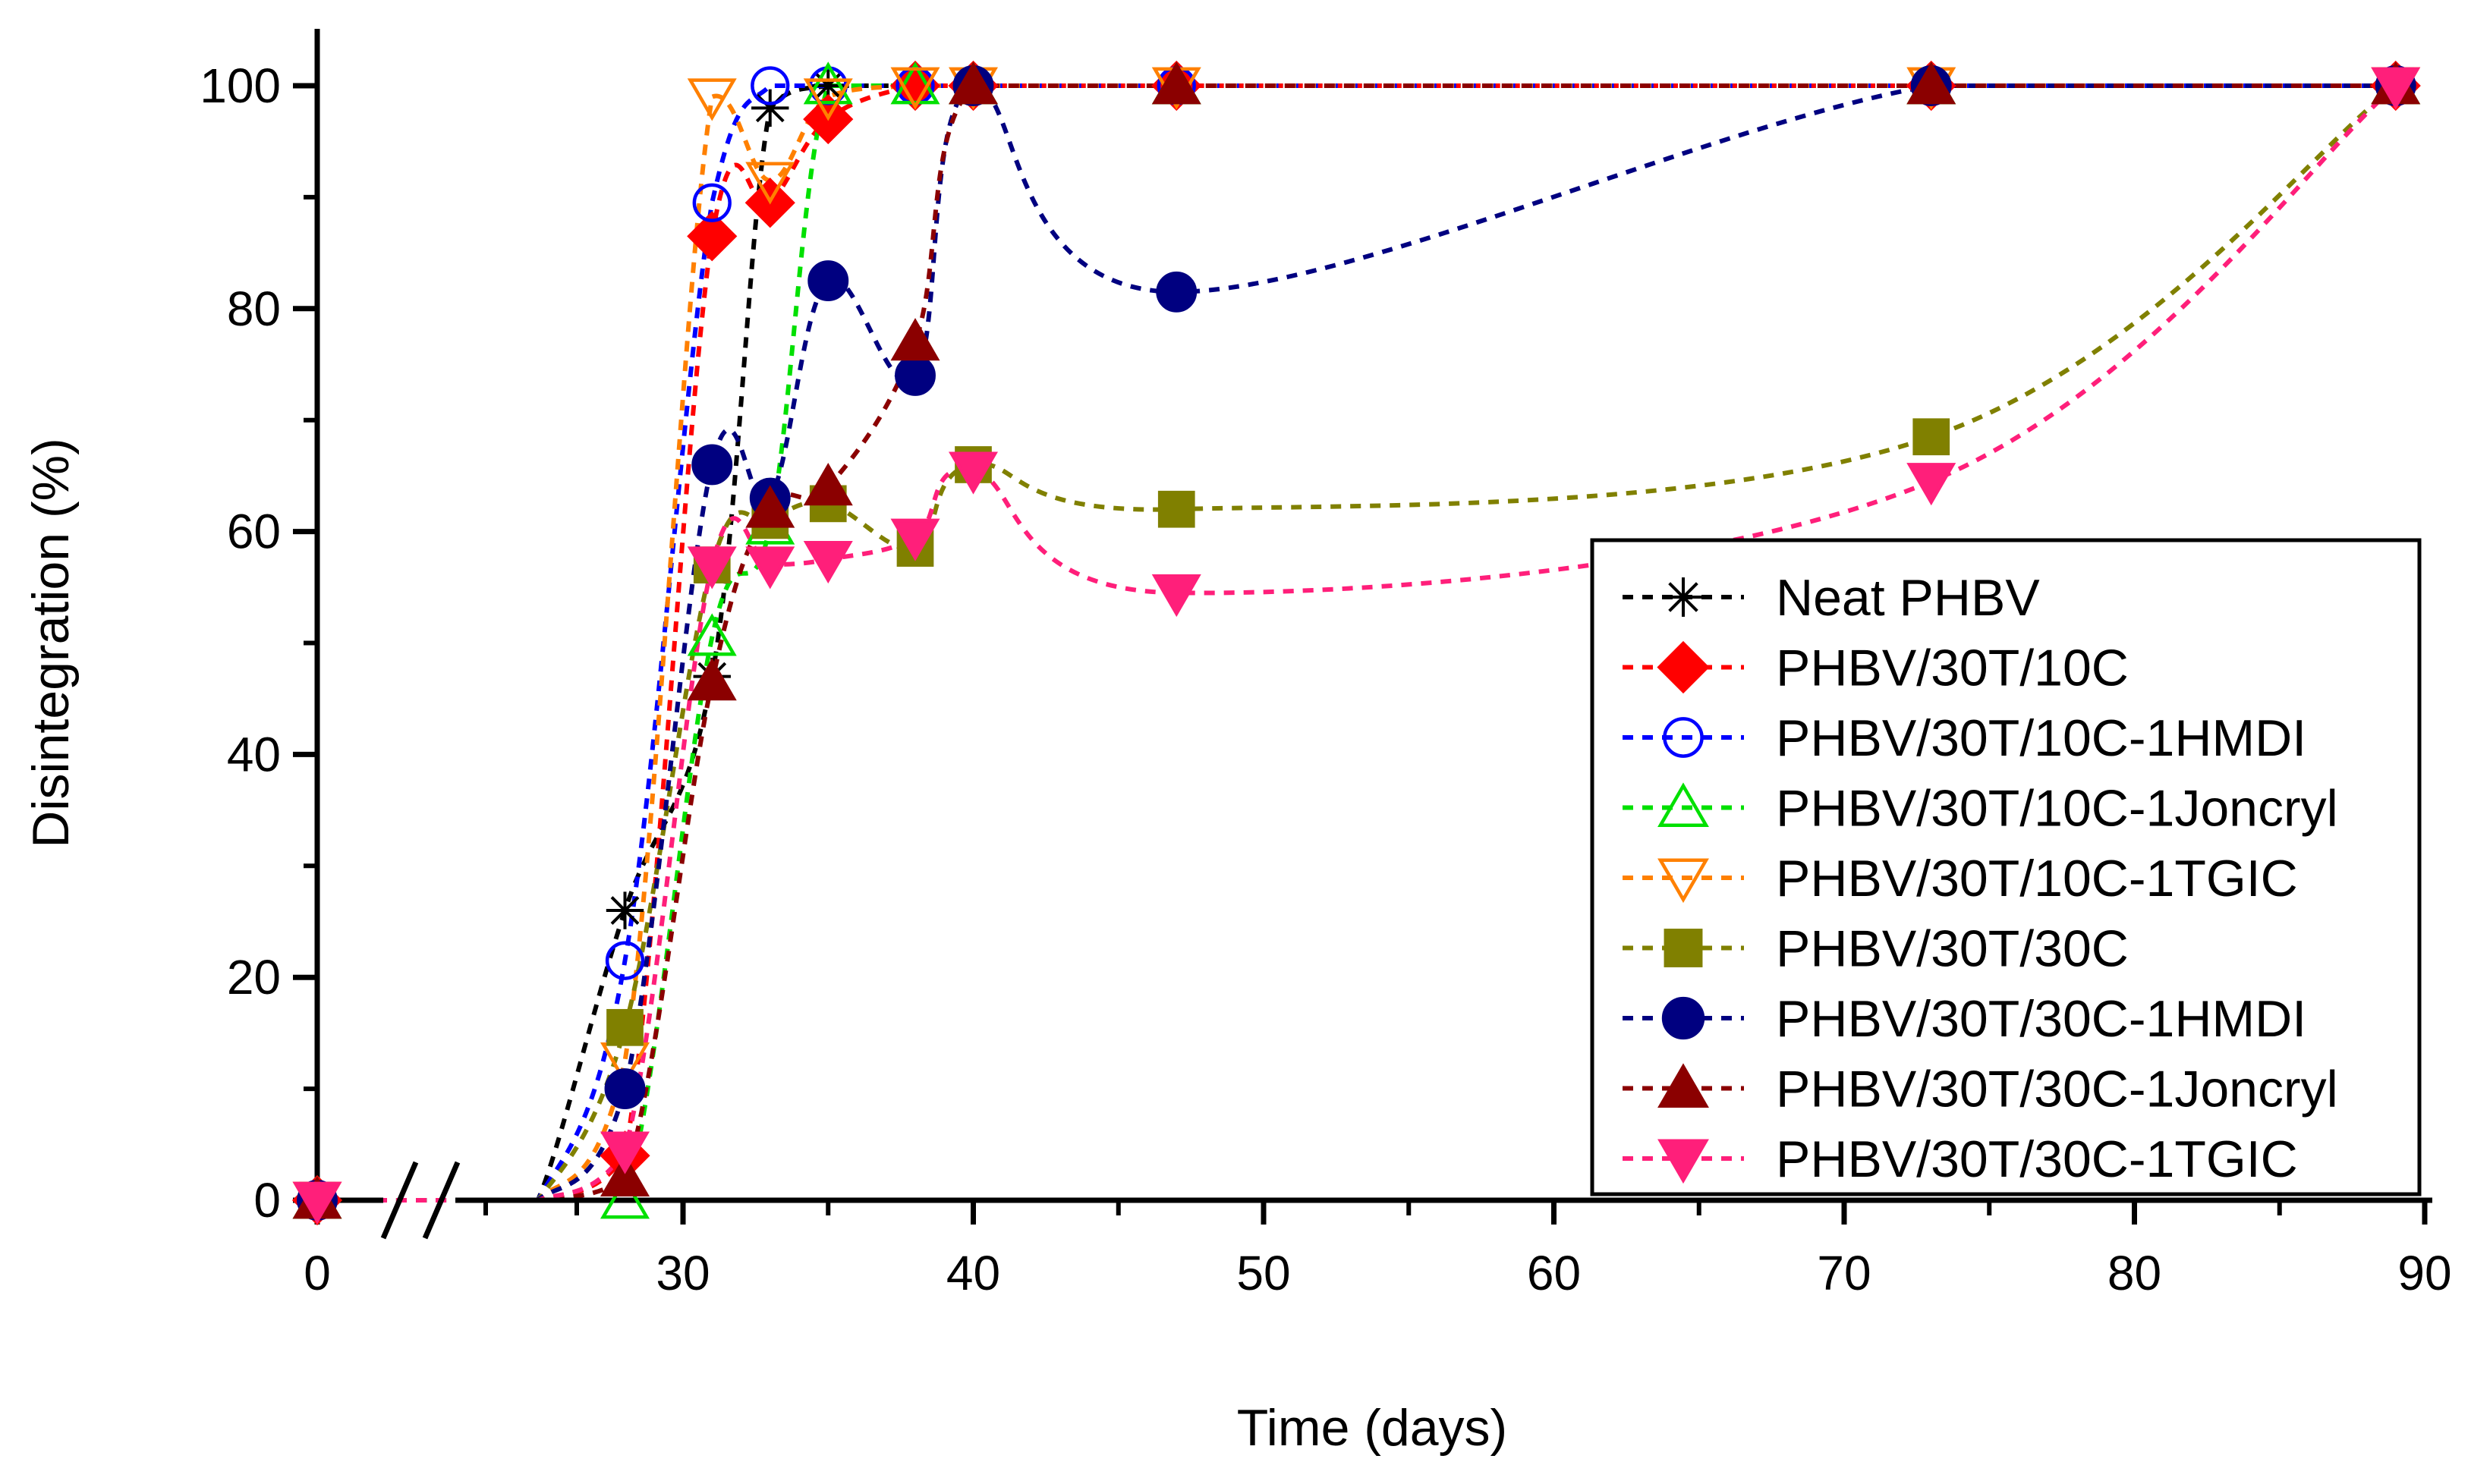  What do you see at coordinates (267, 1200) in the screenshot?
I see `y-tick-label: 0` at bounding box center [267, 1200].